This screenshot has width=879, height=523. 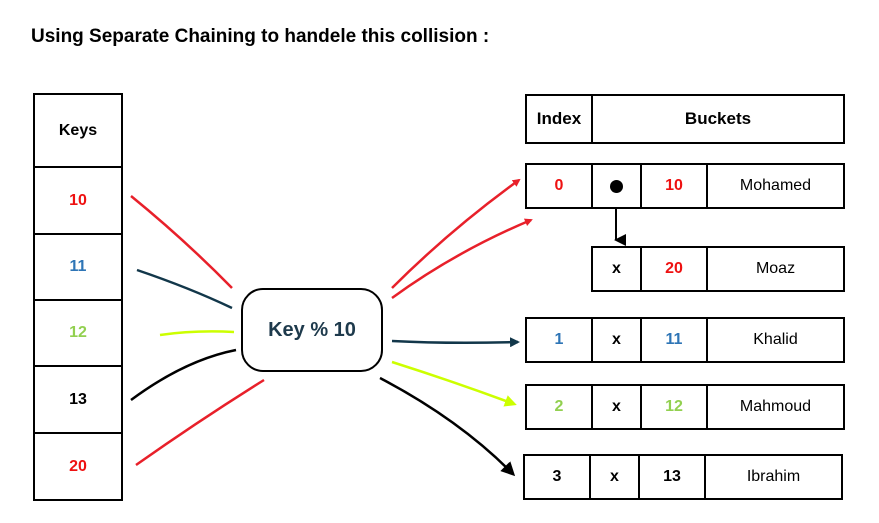 What do you see at coordinates (614, 477) in the screenshot?
I see `bucket-3-link: x` at bounding box center [614, 477].